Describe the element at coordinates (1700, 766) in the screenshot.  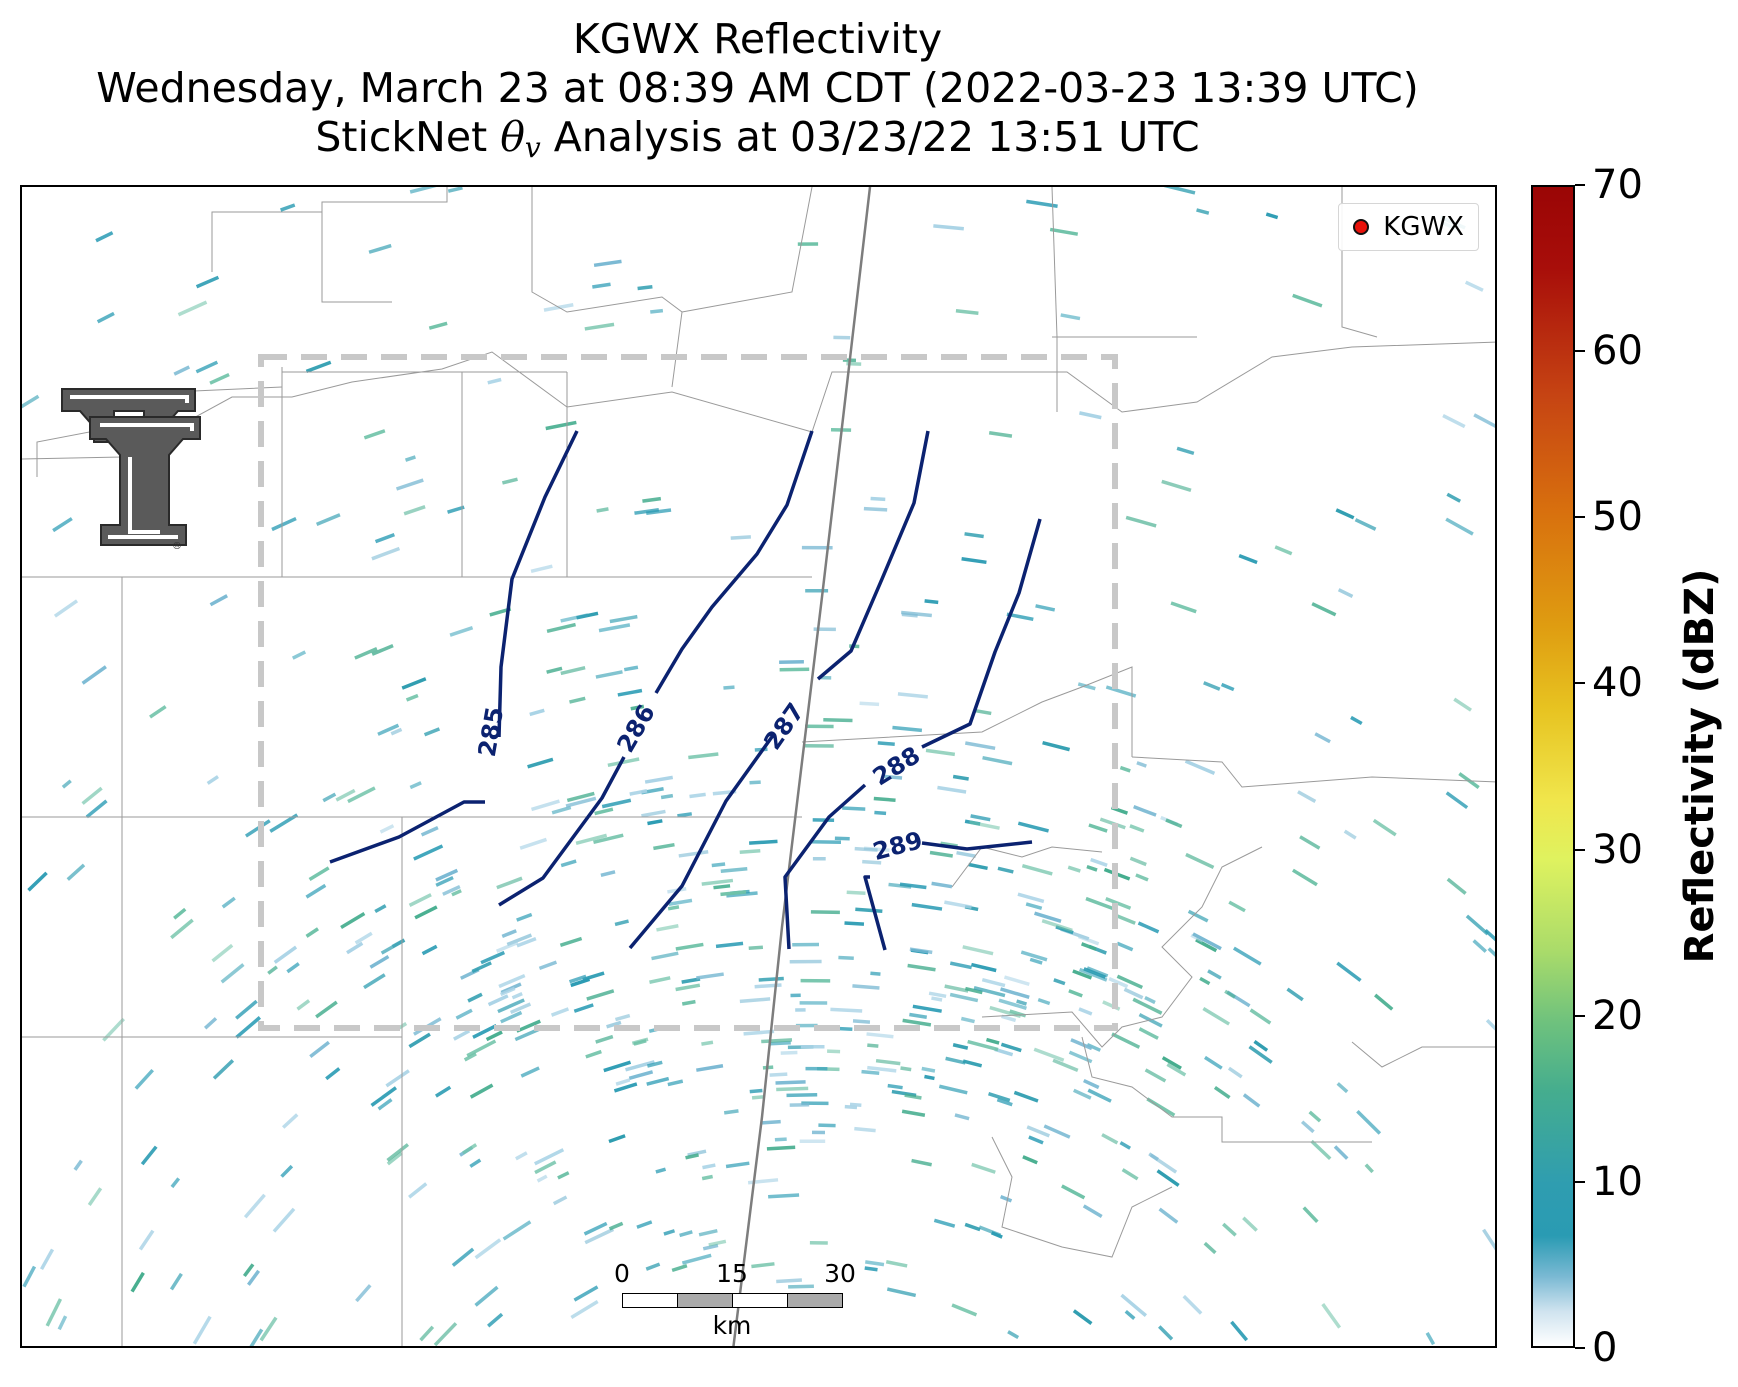
I see `colorbar-label: Reflectivity (dBZ)` at that location.